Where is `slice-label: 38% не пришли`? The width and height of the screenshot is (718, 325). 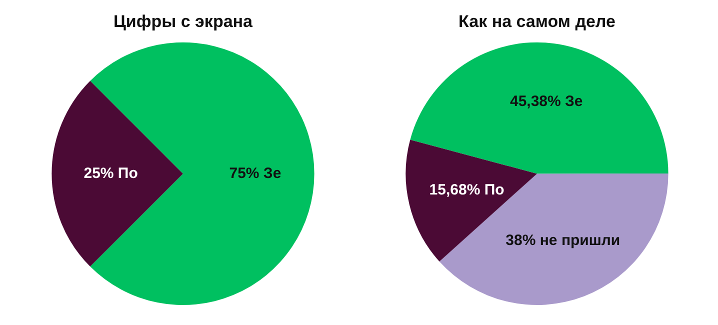
slice-label: 38% не пришли is located at coordinates (563, 241).